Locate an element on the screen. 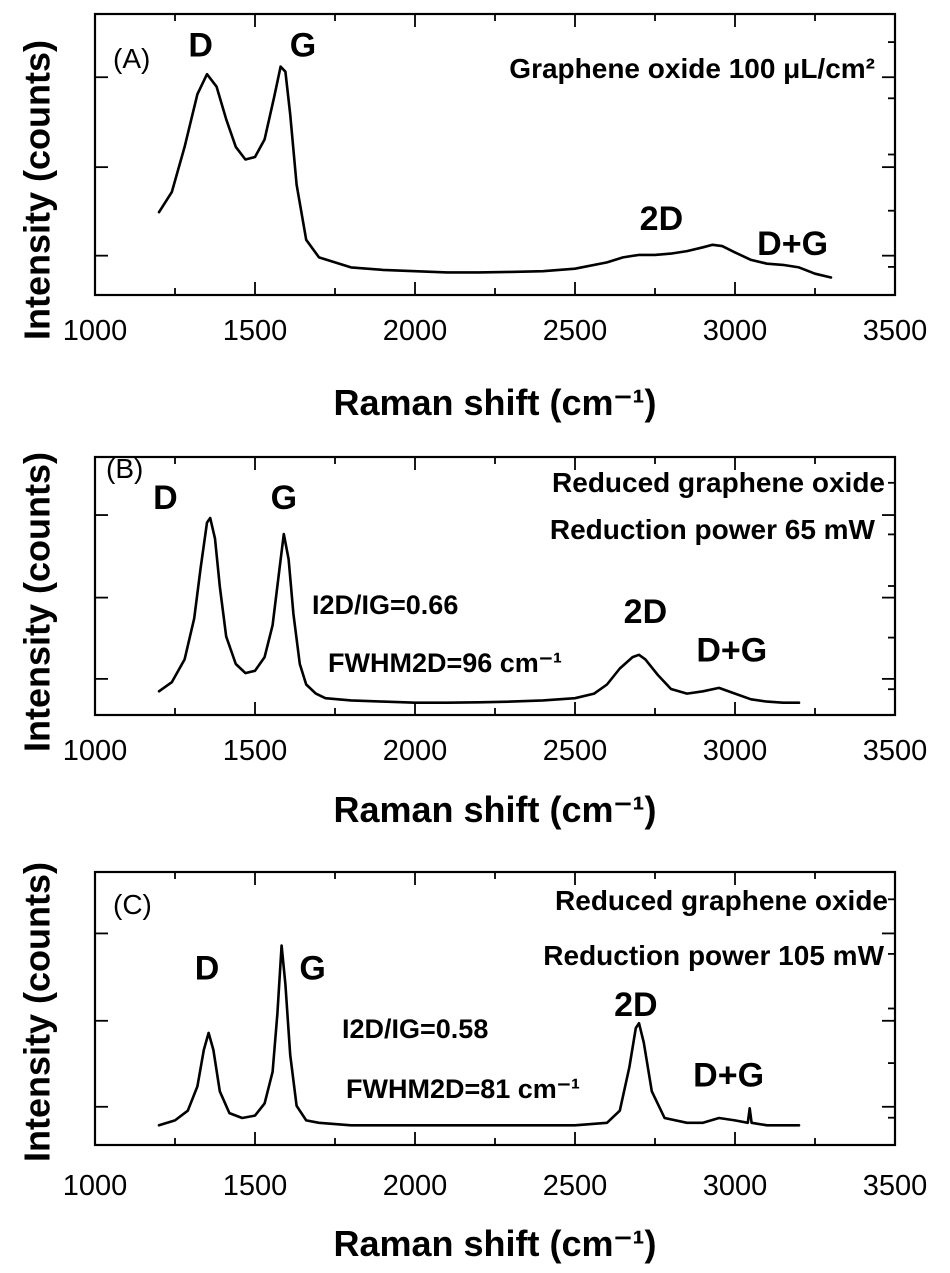 The image size is (950, 1273). sample-description: Reduction power 65 mW is located at coordinates (713, 529).